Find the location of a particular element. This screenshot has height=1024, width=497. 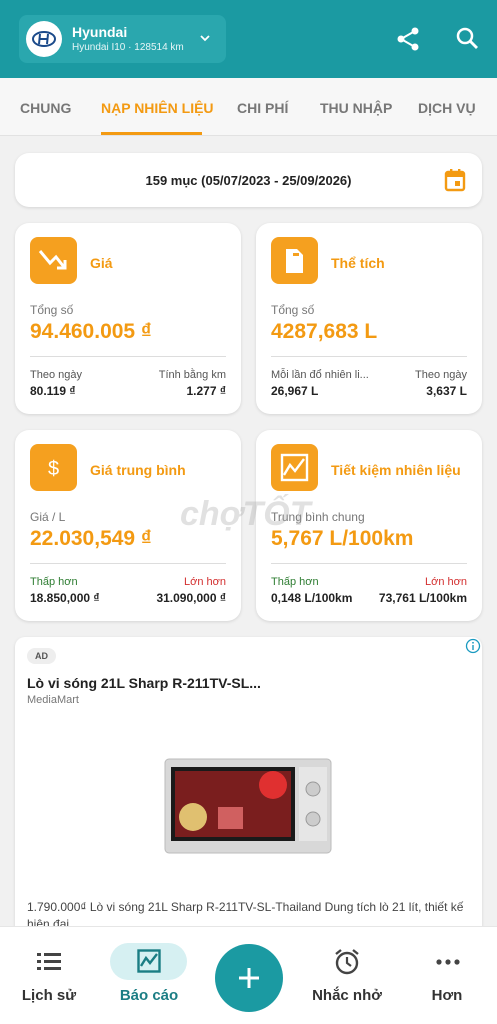

right-value: 1.277 ₫ is located at coordinates (206, 391).